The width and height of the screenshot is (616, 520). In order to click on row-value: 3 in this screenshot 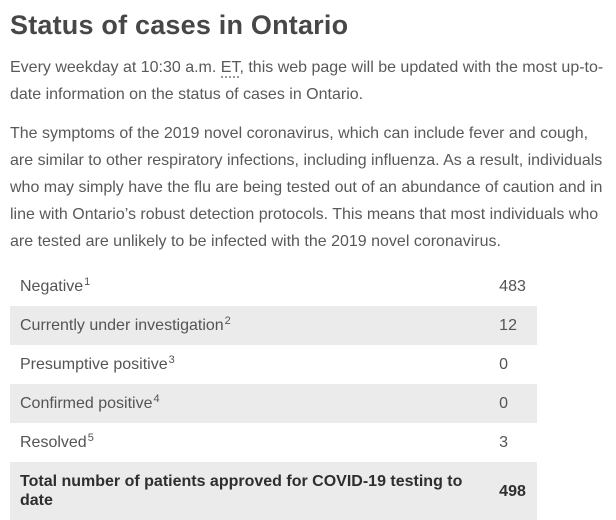, I will do `click(504, 442)`.